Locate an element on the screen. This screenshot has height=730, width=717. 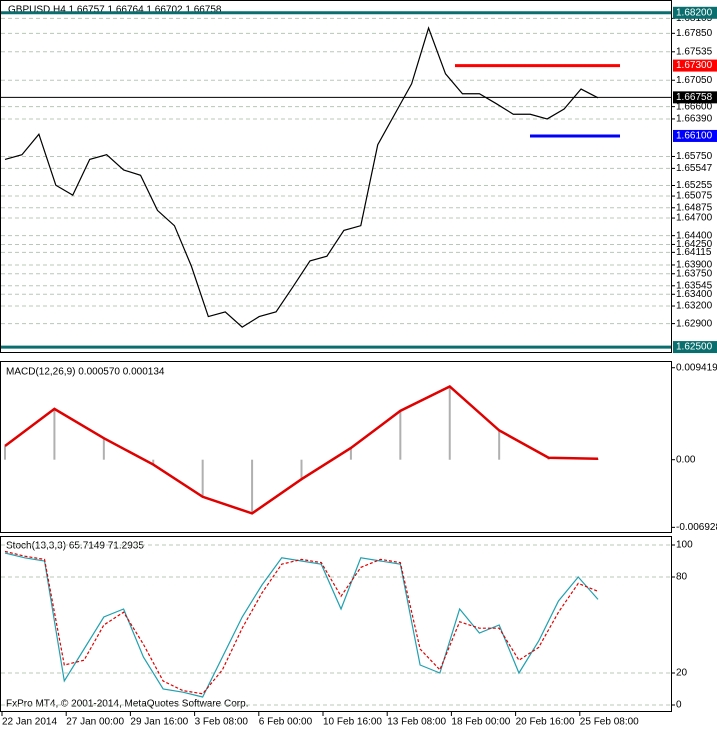
y-tick-label: 1.63200 is located at coordinates (694, 306).